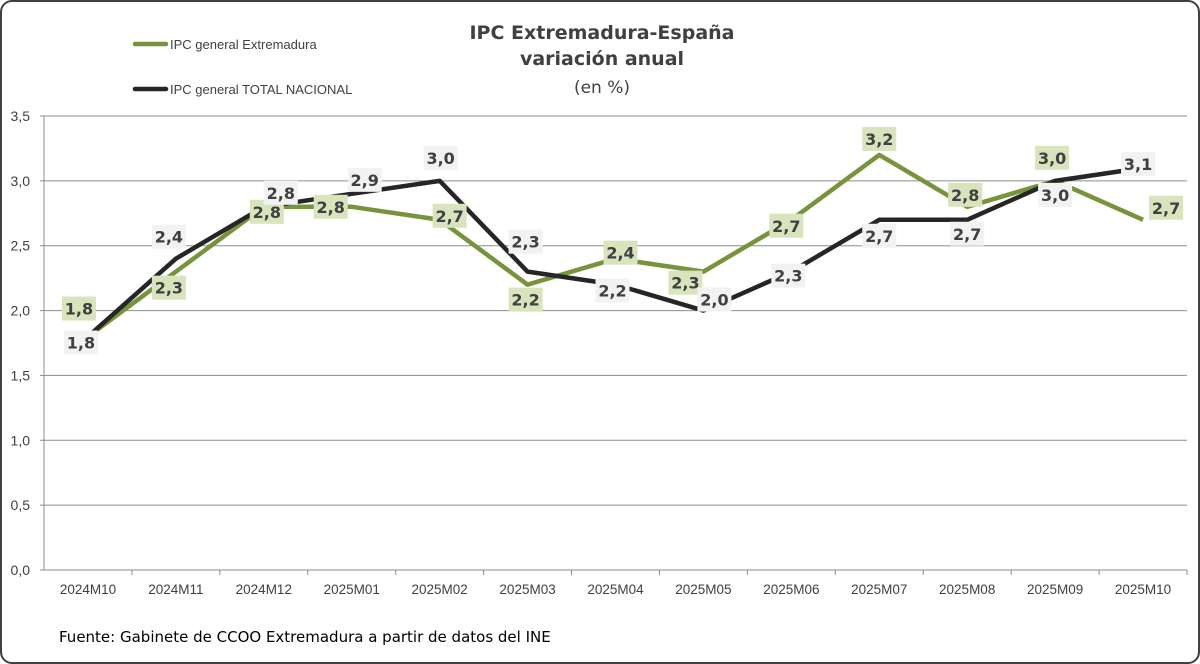 The image size is (1200, 664). I want to click on y-tick-label: 3,0, so click(21, 181).